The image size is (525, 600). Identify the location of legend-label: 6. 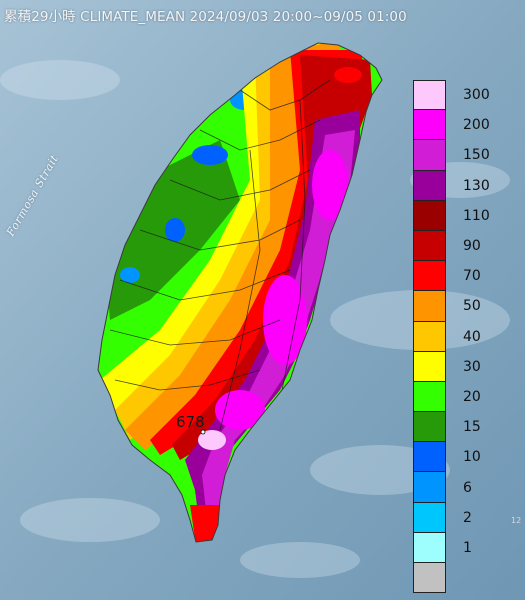
(467, 487).